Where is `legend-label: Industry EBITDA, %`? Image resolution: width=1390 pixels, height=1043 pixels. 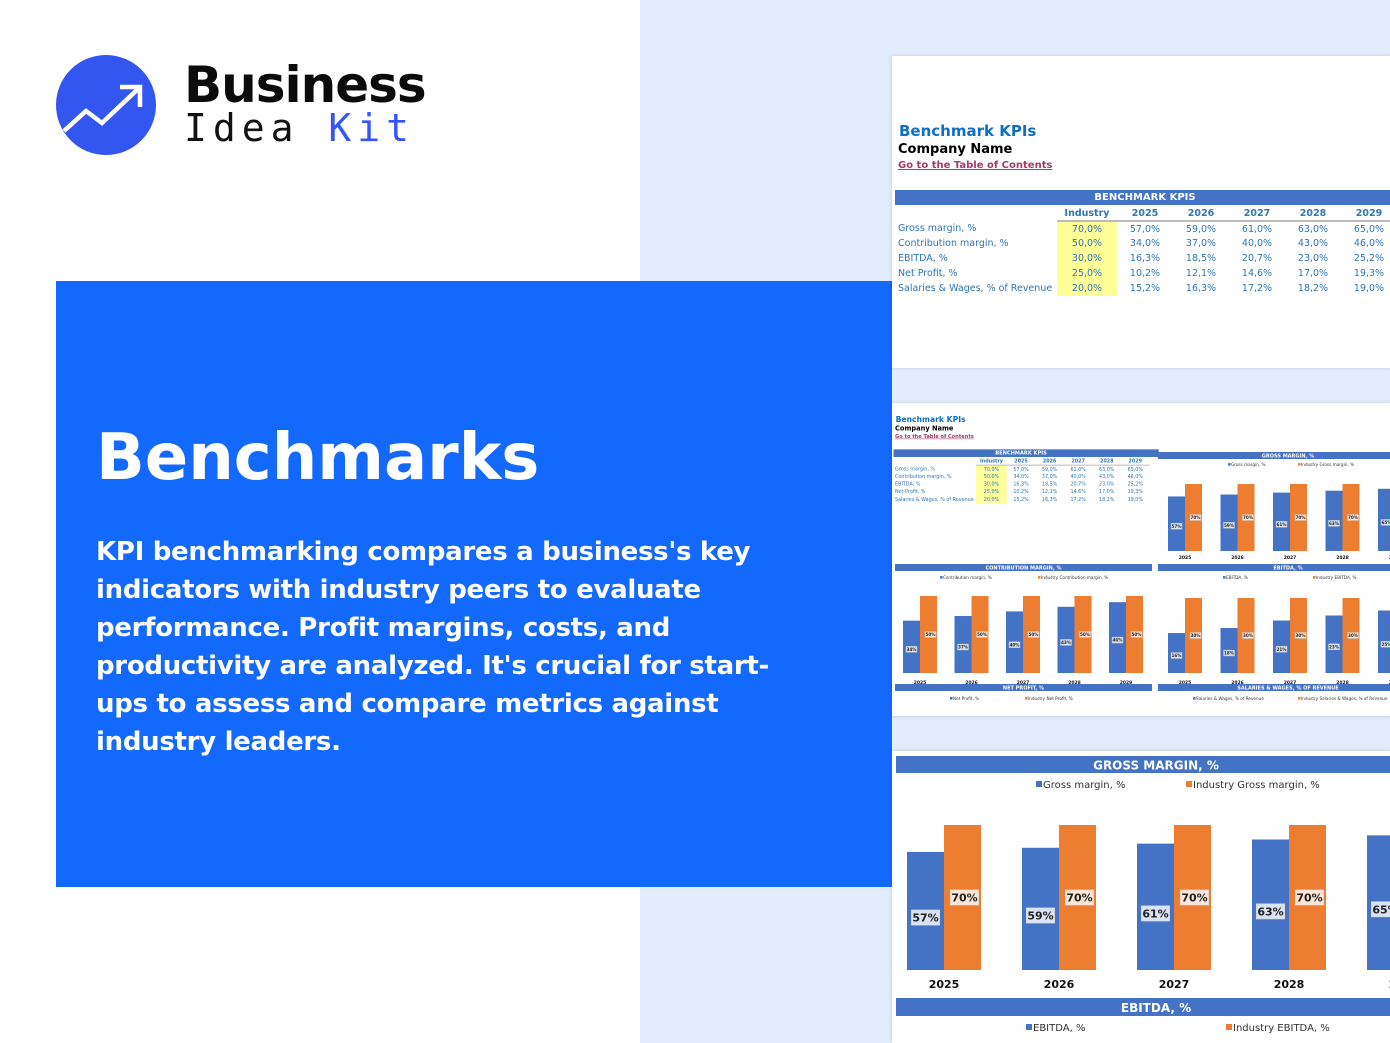 legend-label: Industry EBITDA, % is located at coordinates (1336, 577).